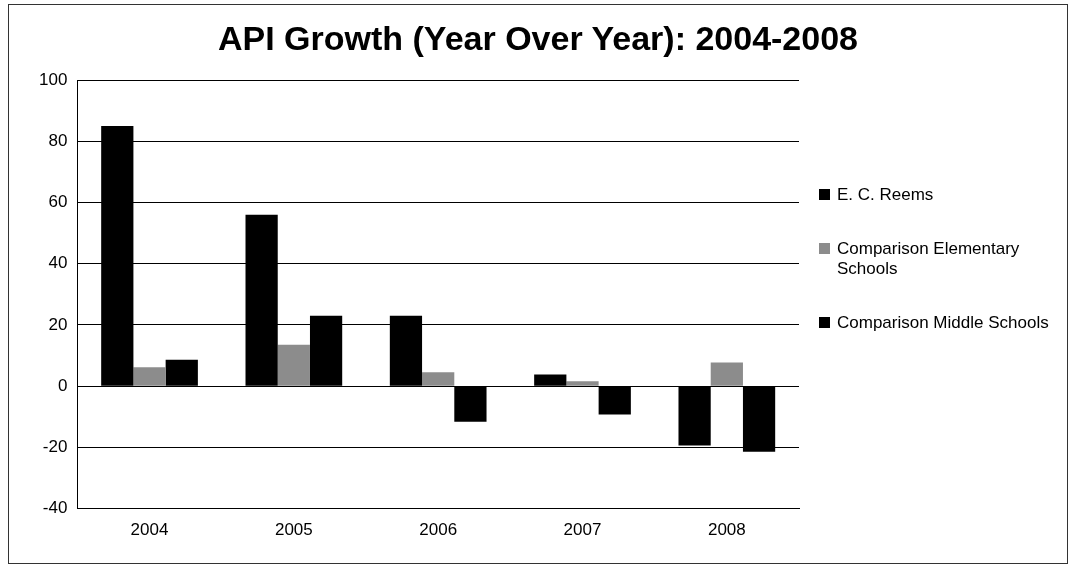  What do you see at coordinates (62, 385) in the screenshot?
I see `y-tick-label: 0` at bounding box center [62, 385].